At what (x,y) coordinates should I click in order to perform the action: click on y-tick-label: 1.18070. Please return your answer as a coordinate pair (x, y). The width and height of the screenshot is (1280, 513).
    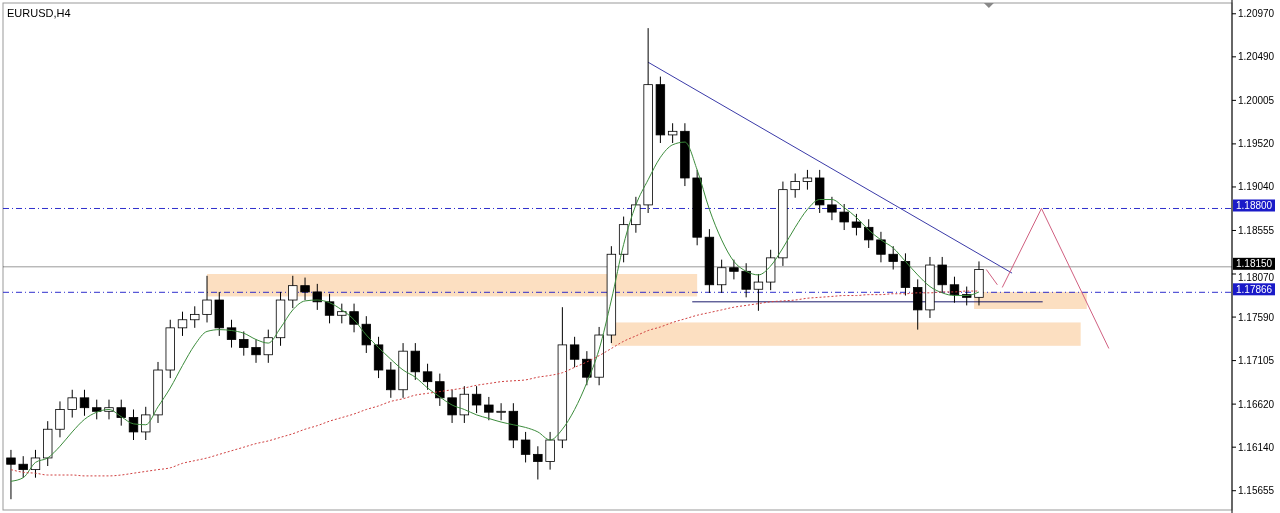
    Looking at the image, I should click on (1256, 278).